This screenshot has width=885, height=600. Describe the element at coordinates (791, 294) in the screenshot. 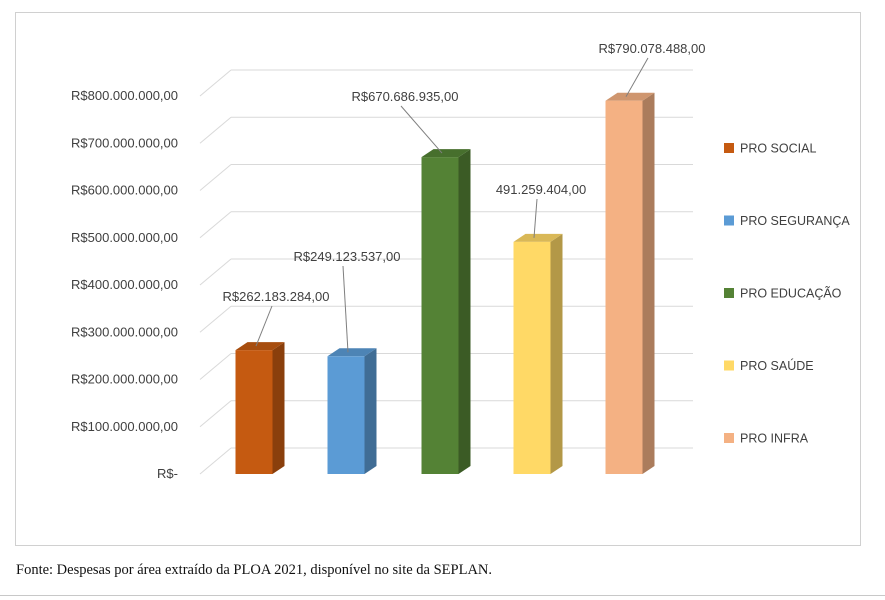

I see `legend-label: PRO EDUCAÇÃO` at that location.